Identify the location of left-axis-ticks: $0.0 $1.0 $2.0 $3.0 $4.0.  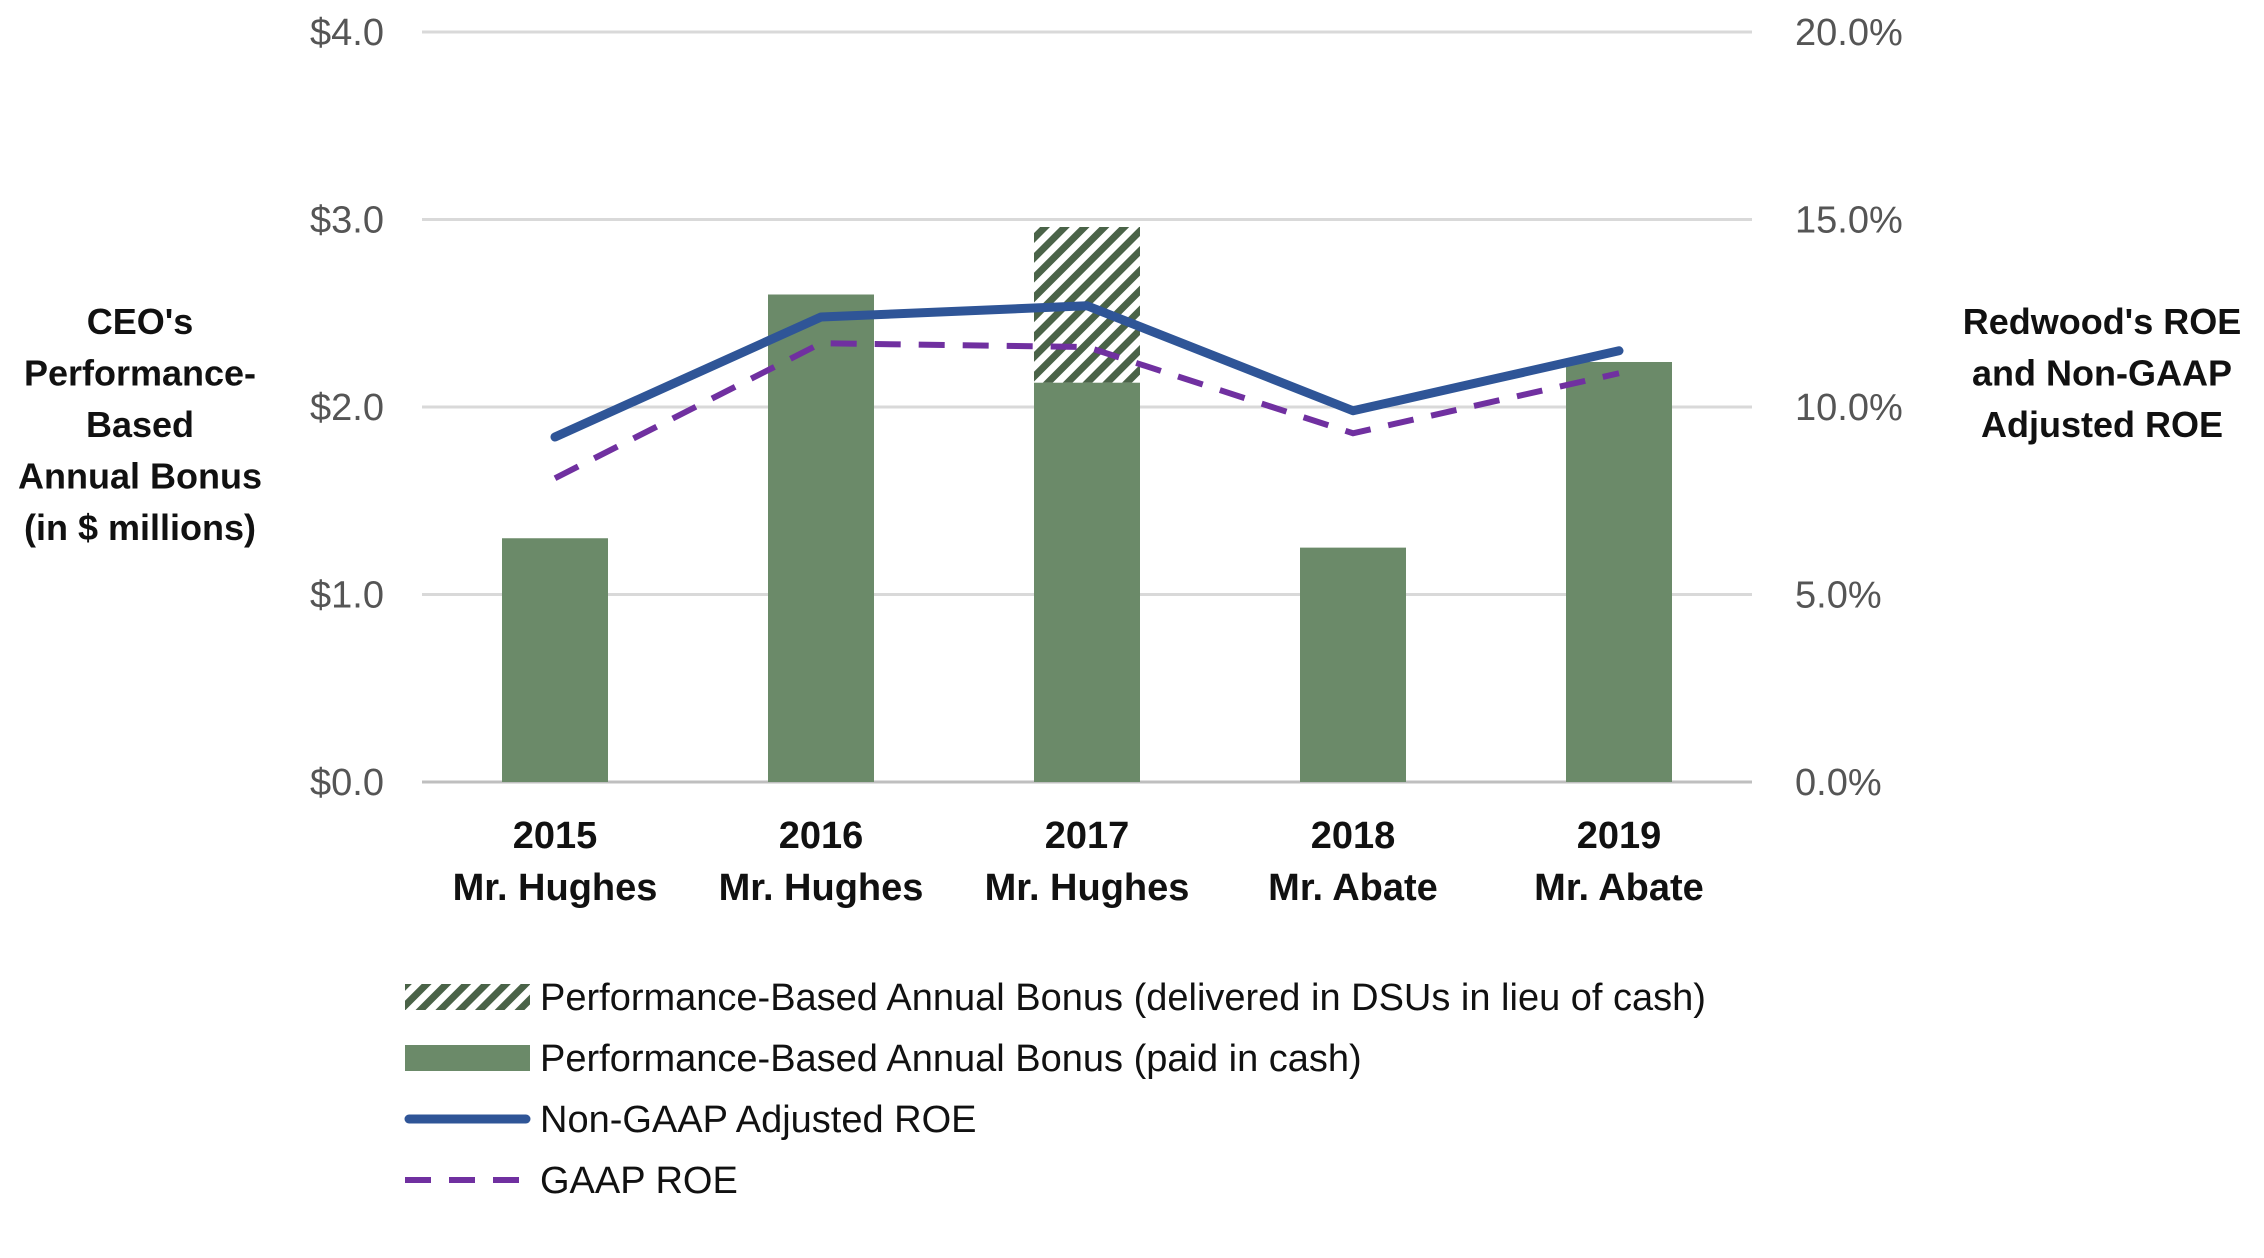
(347, 408).